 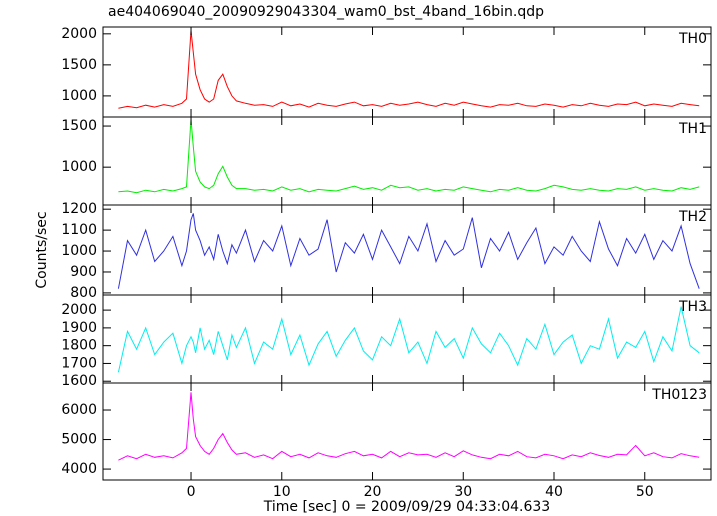 What do you see at coordinates (79, 209) in the screenshot?
I see `y-tick-label: 1200` at bounding box center [79, 209].